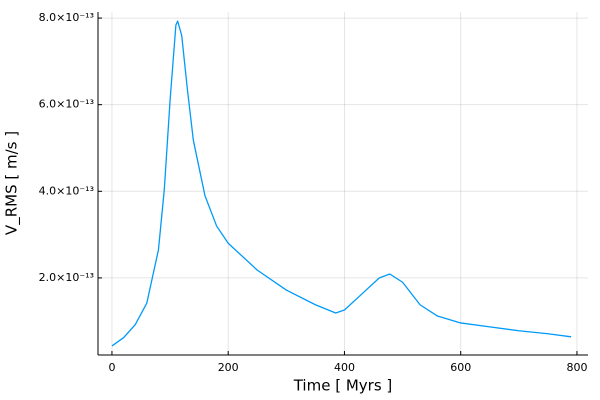  What do you see at coordinates (66, 104) in the screenshot?
I see `y-tick-label: 6.0×10⁻¹³` at bounding box center [66, 104].